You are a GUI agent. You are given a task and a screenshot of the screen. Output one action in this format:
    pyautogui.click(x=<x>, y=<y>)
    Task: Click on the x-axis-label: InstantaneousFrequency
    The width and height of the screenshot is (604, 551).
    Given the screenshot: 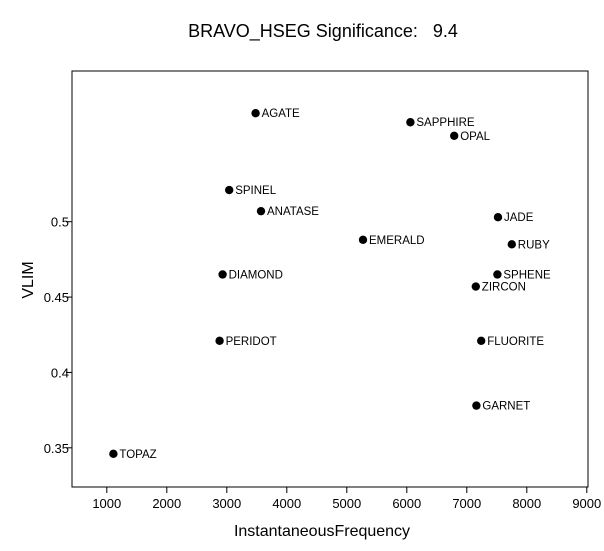 What is the action you would take?
    pyautogui.click(x=322, y=531)
    